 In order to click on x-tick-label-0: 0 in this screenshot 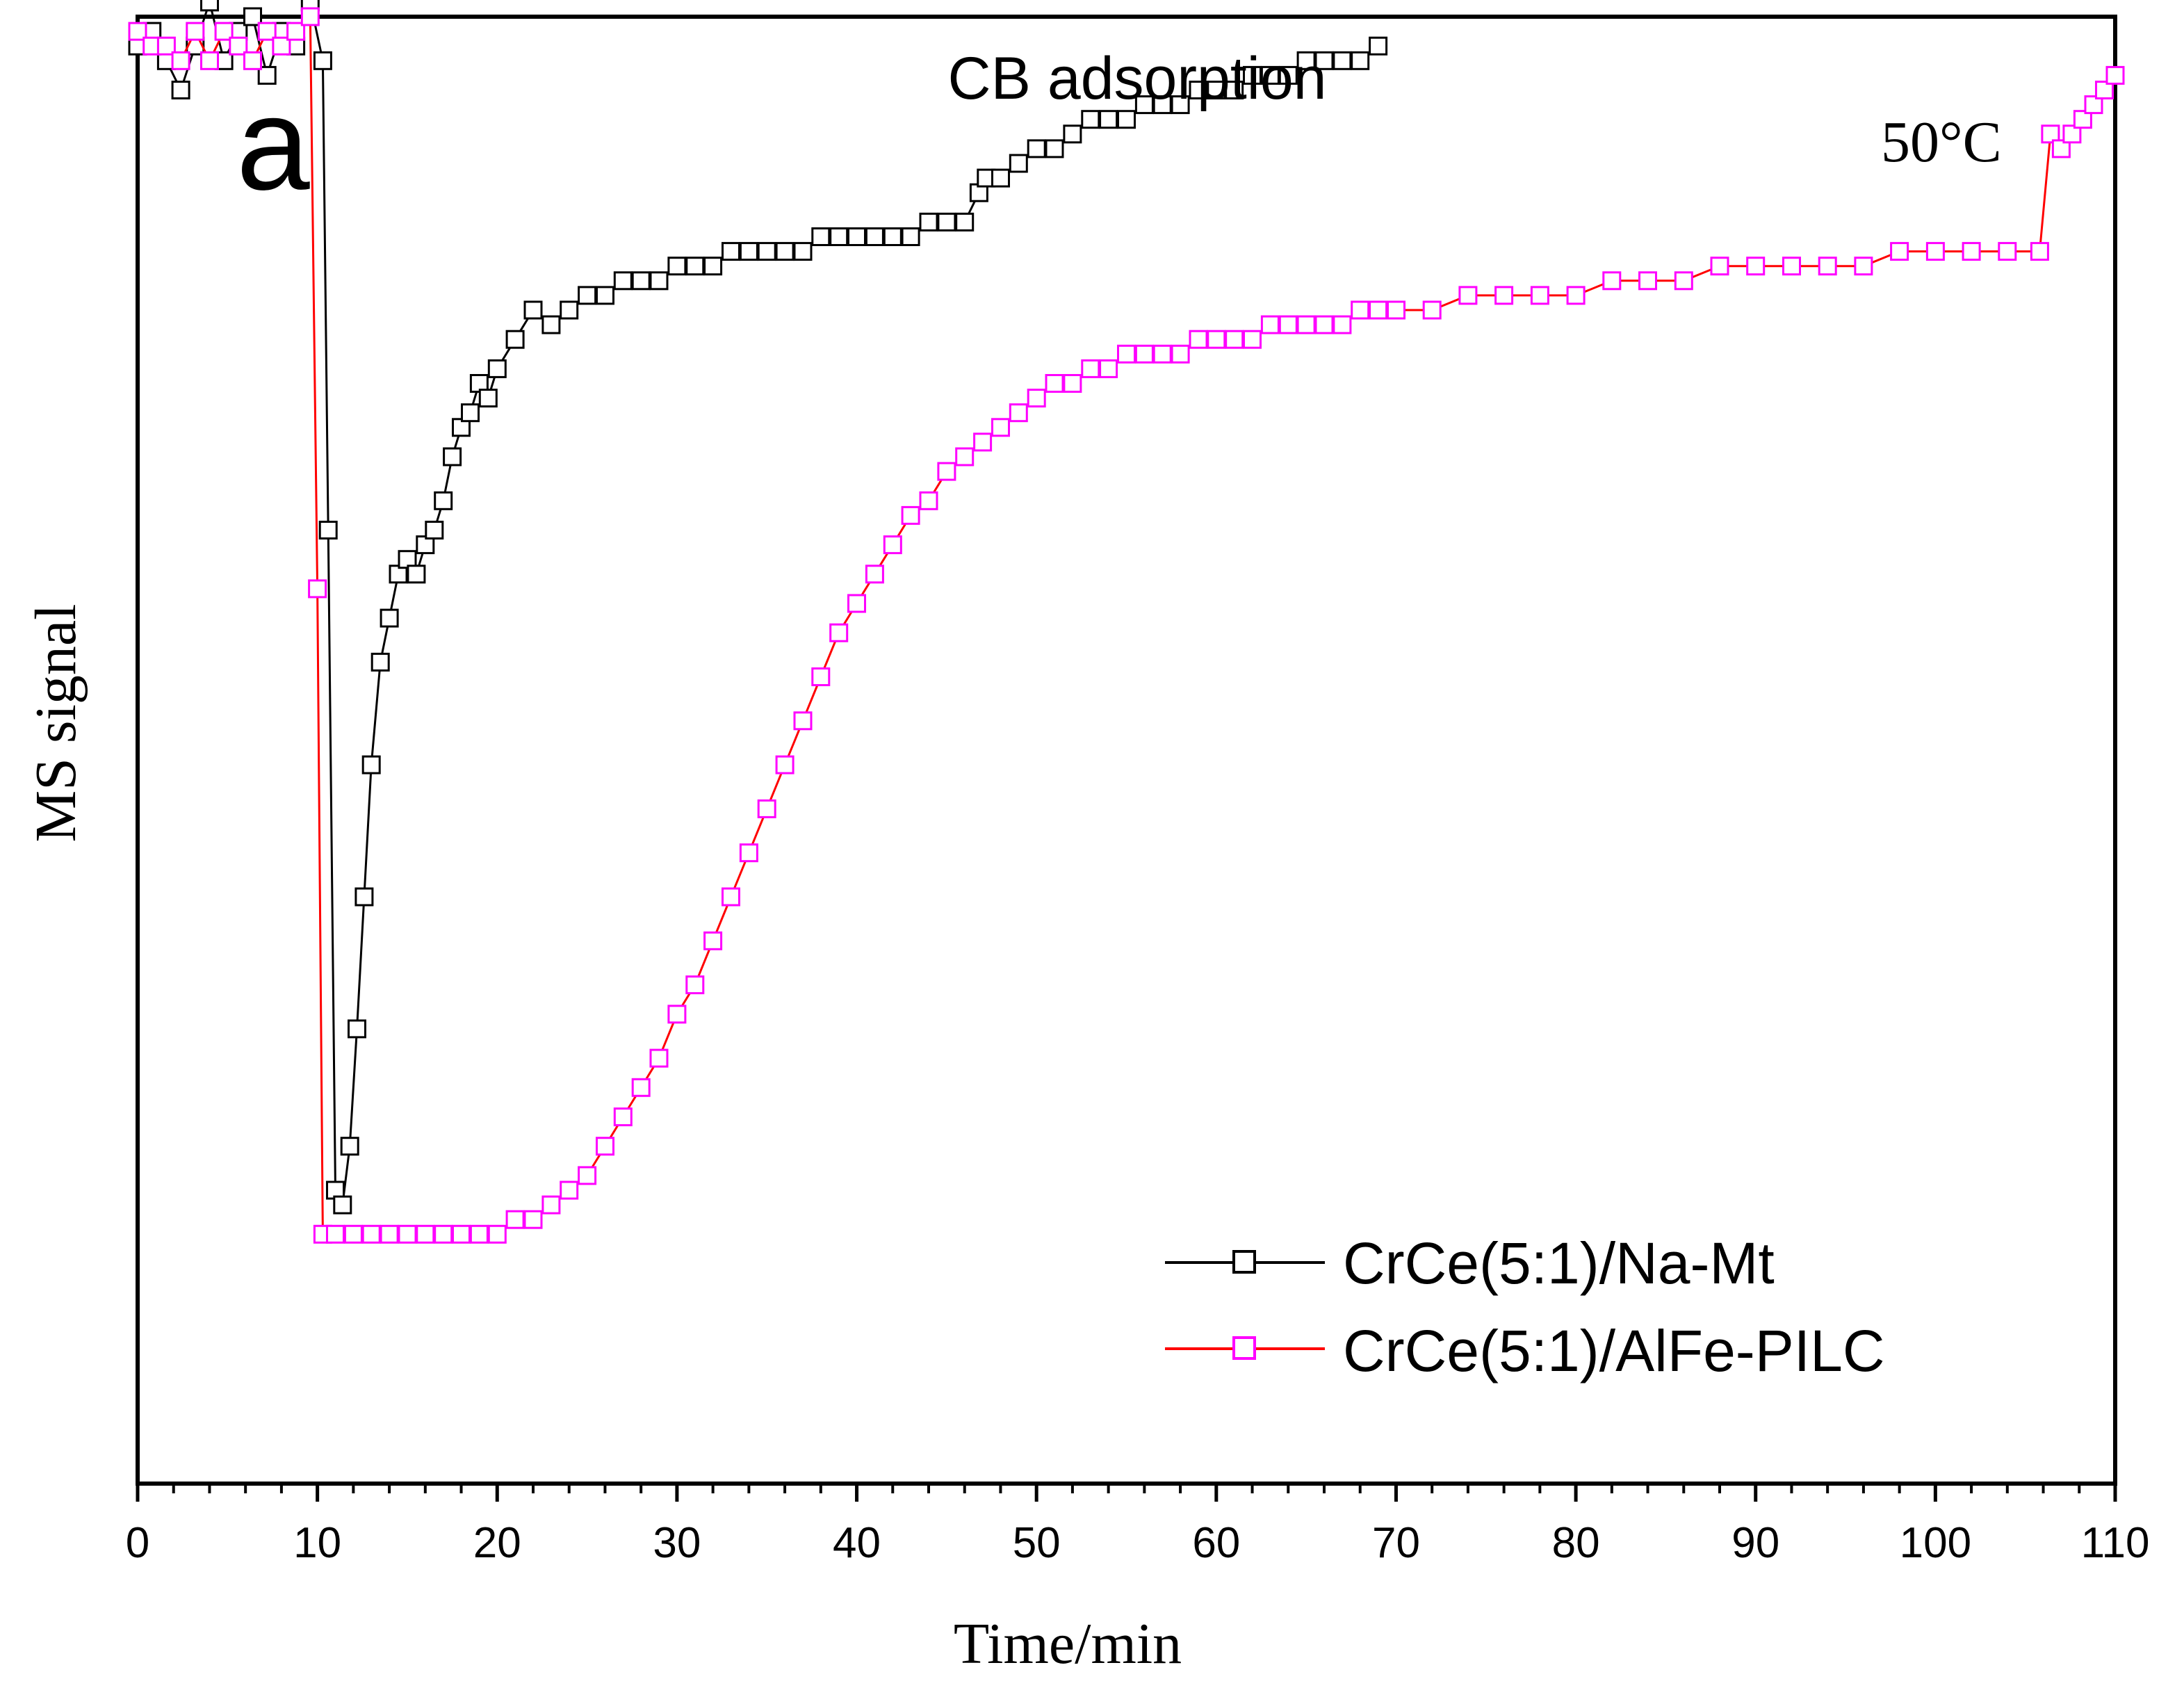, I will do `click(137, 1543)`.